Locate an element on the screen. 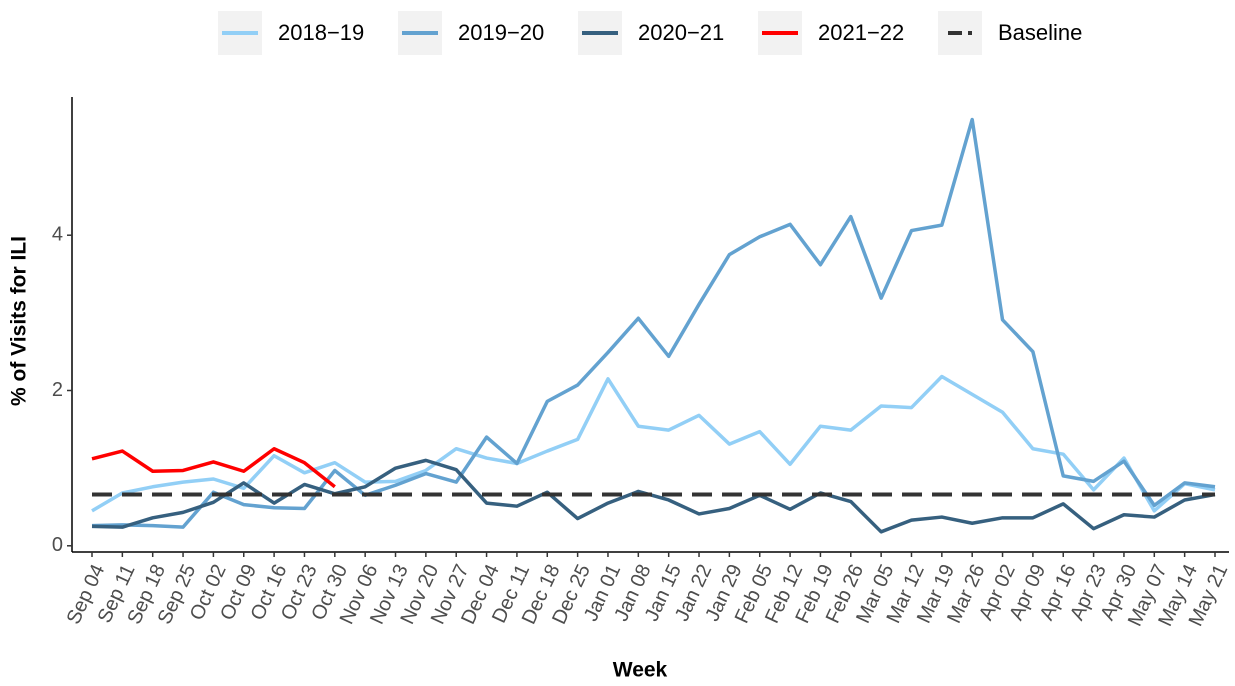 This screenshot has width=1235, height=686. legend-label: 2019−20 is located at coordinates (501, 32).